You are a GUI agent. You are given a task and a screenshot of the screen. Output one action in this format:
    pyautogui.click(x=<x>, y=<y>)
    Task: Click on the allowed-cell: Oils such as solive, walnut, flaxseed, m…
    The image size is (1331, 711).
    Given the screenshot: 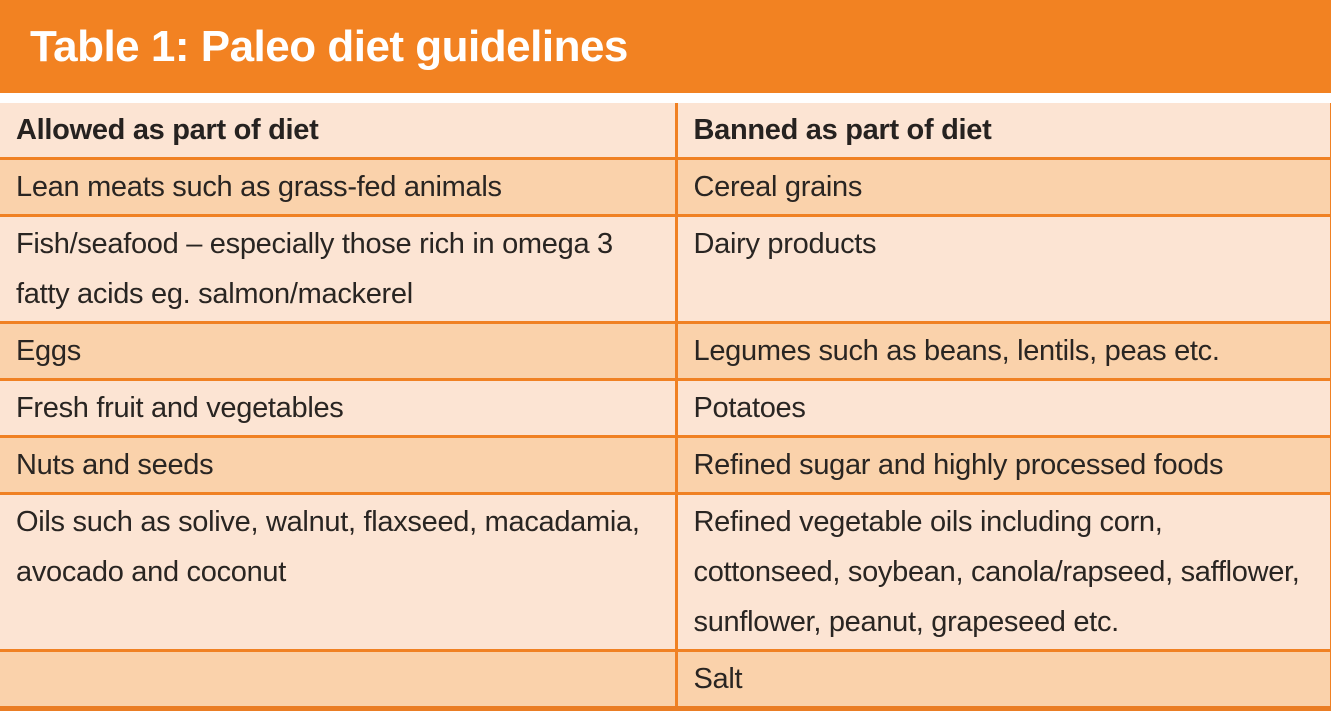 What is the action you would take?
    pyautogui.click(x=339, y=571)
    